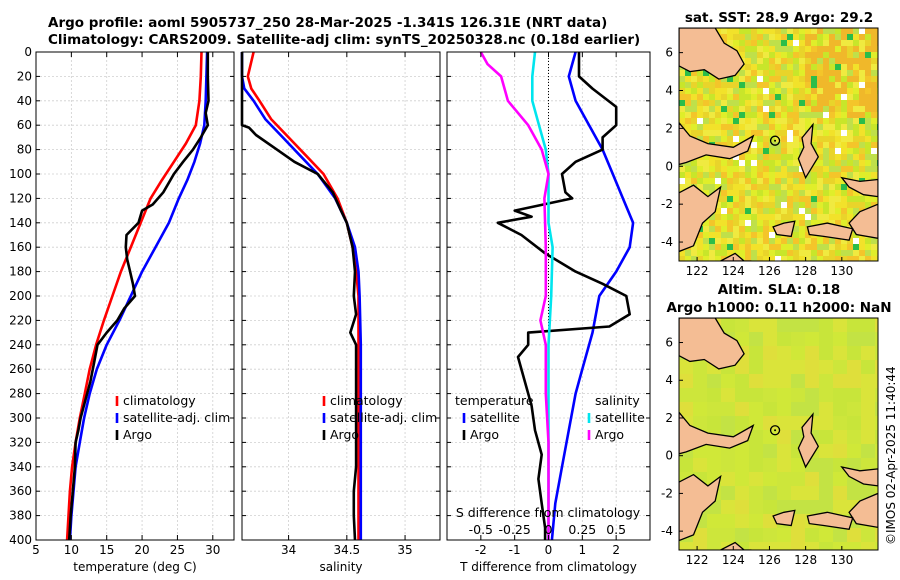 This screenshot has height=580, width=900. I want to click on y-tick-label: 160, so click(20, 247).